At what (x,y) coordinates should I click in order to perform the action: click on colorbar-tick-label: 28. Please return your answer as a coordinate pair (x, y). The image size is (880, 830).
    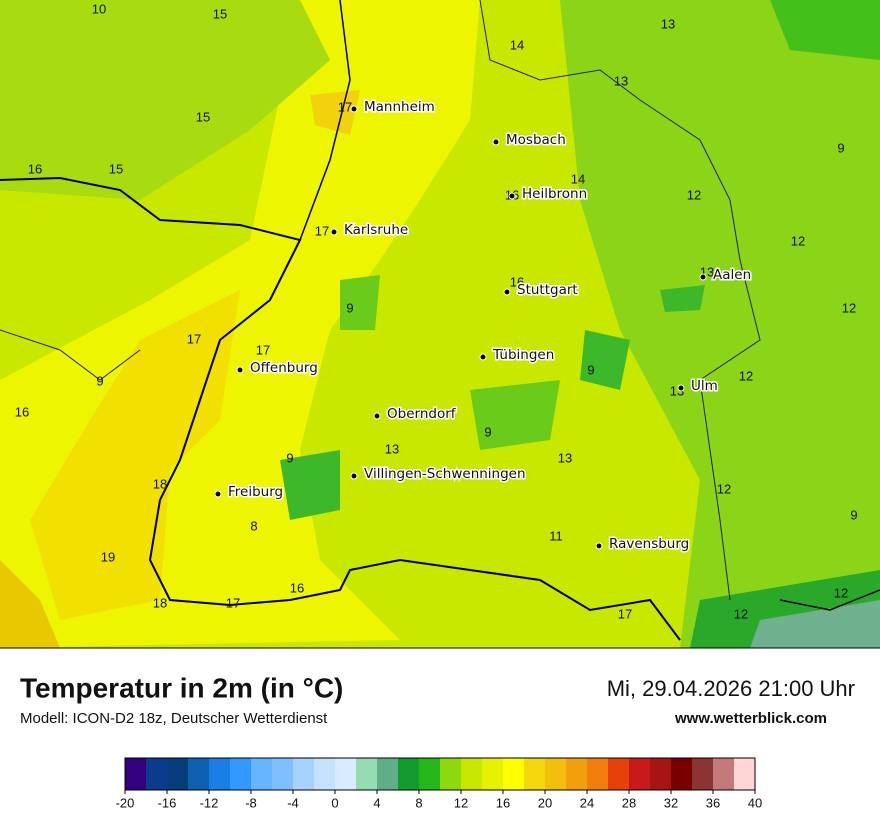
    Looking at the image, I should click on (629, 802).